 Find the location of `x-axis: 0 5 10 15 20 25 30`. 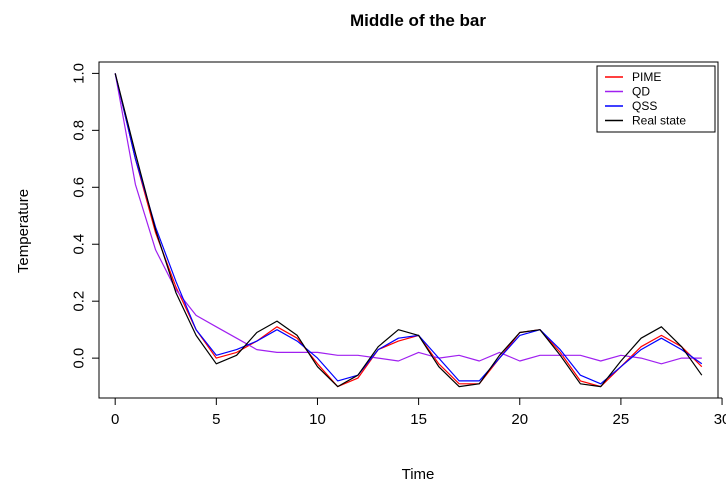

x-axis: 0 5 10 15 20 25 30 is located at coordinates (418, 412).